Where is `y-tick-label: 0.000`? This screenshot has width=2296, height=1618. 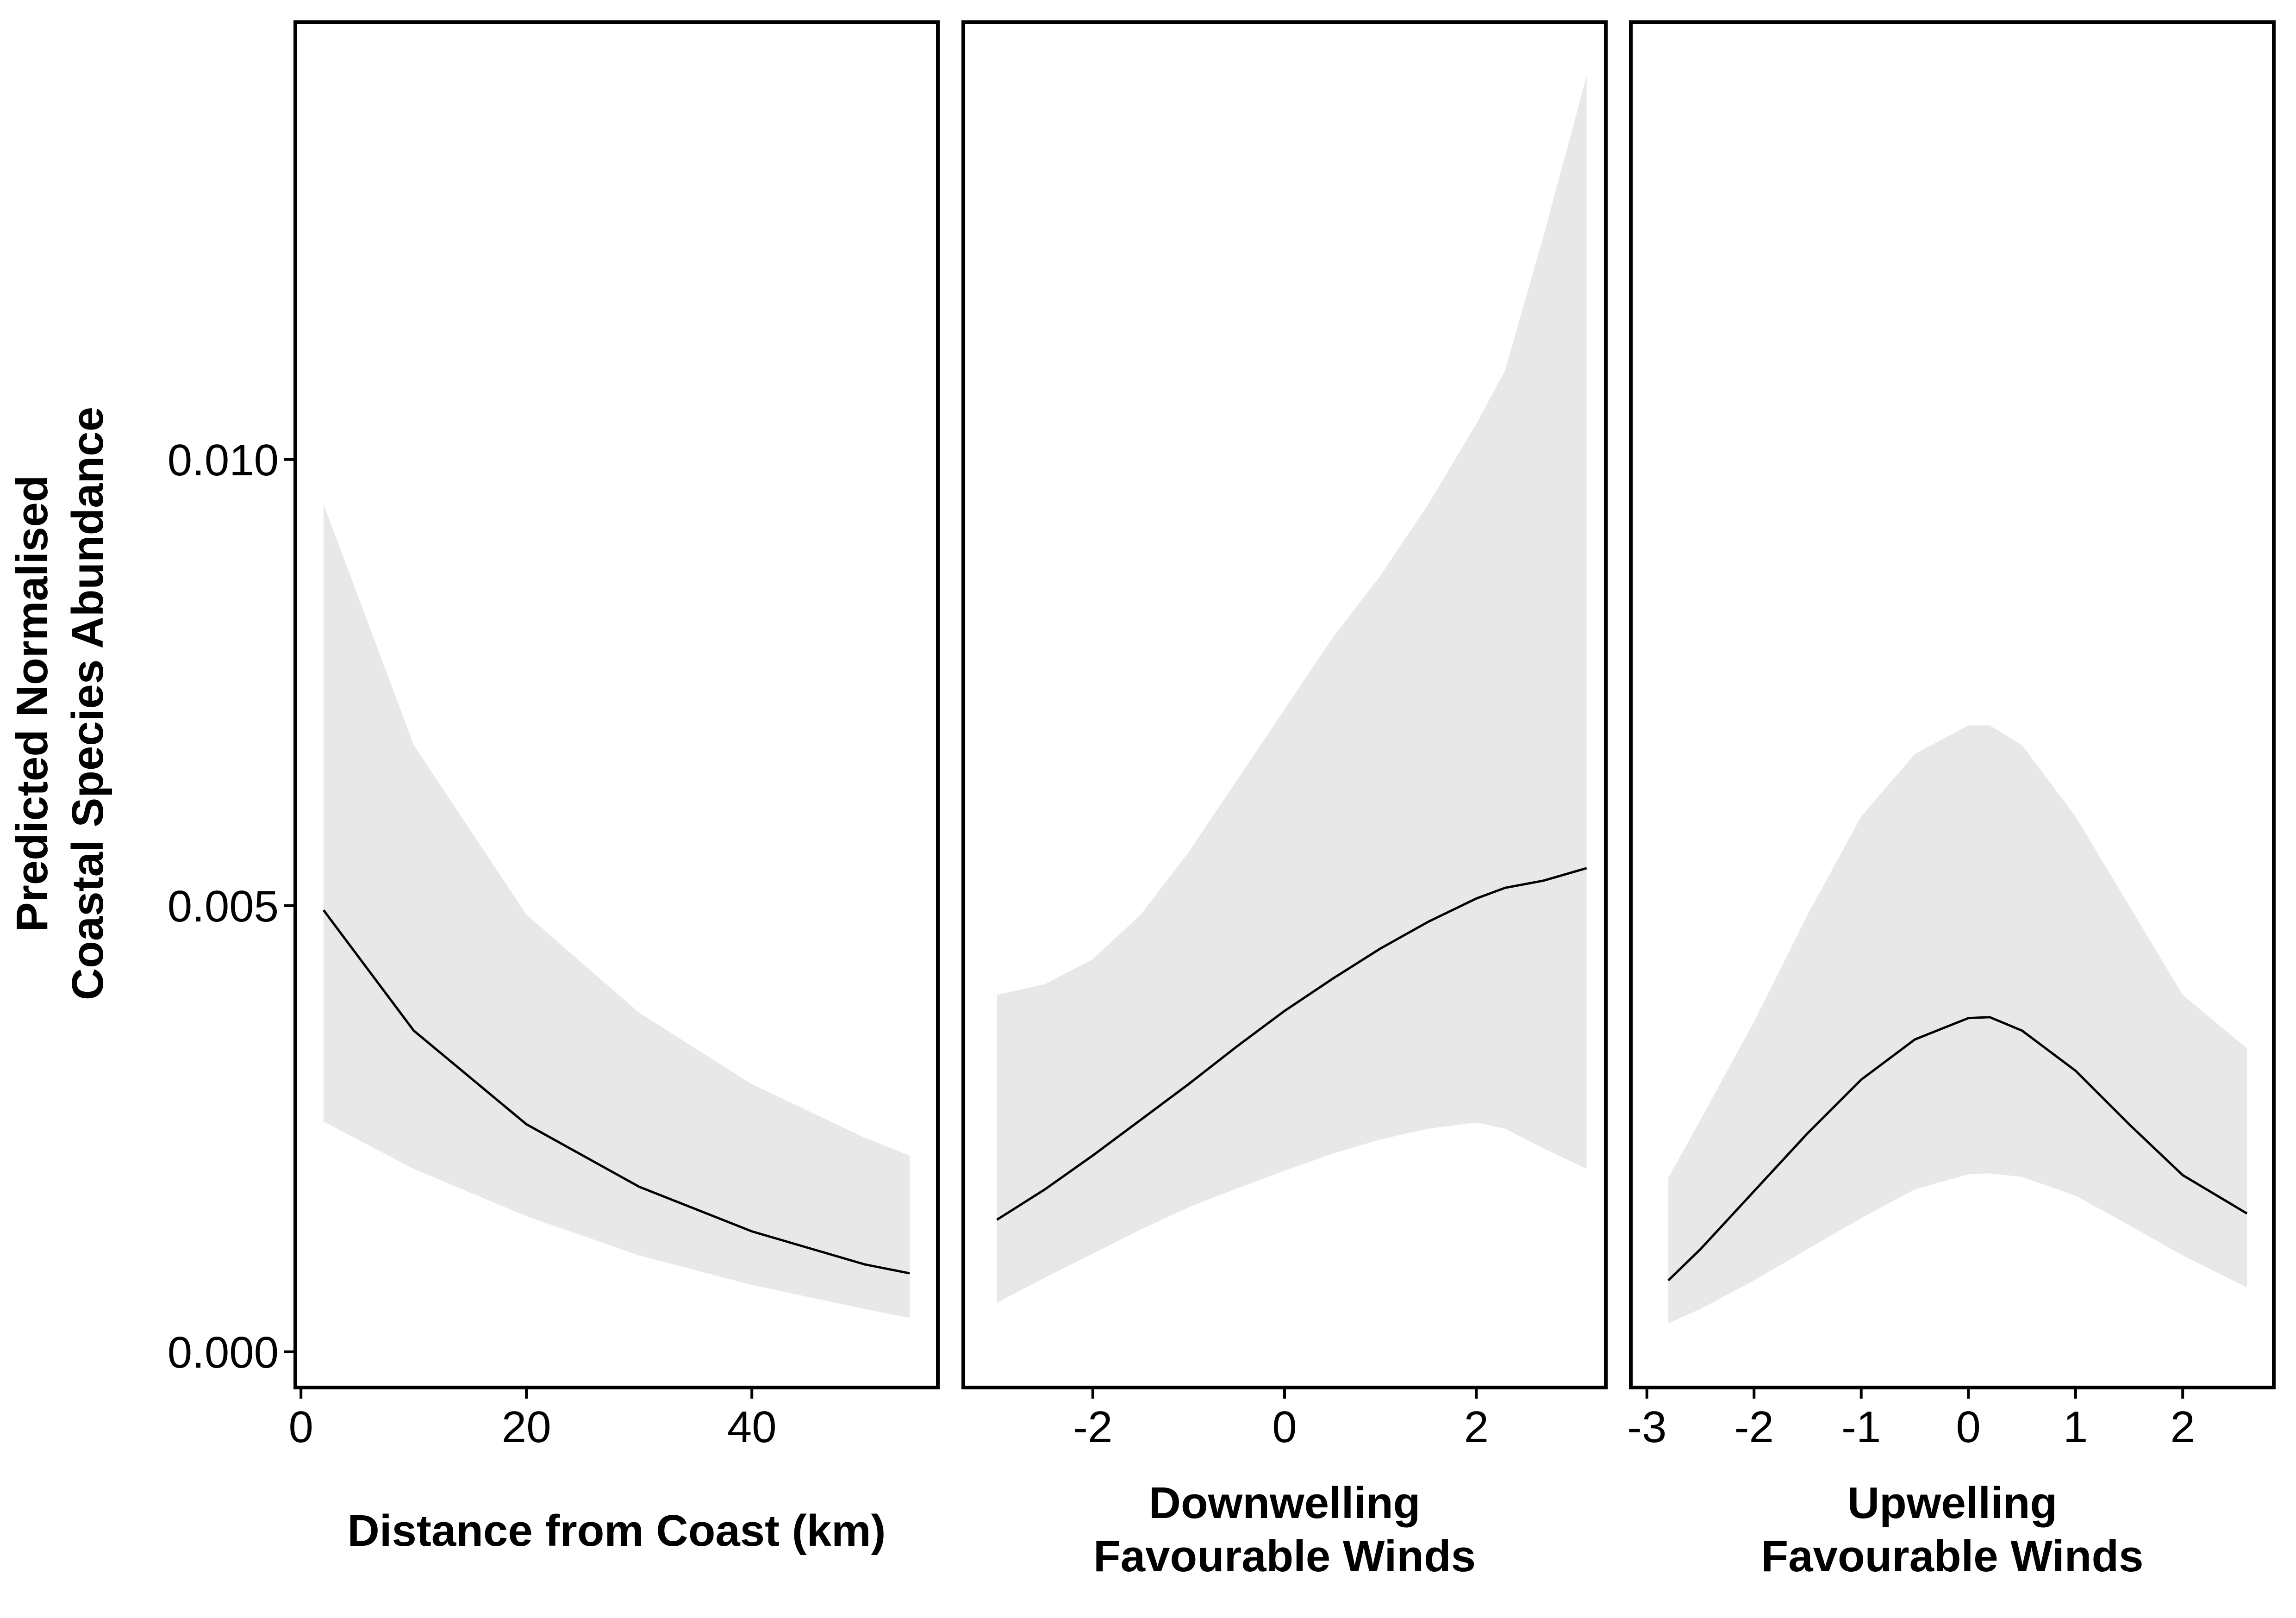 y-tick-label: 0.000 is located at coordinates (223, 1352).